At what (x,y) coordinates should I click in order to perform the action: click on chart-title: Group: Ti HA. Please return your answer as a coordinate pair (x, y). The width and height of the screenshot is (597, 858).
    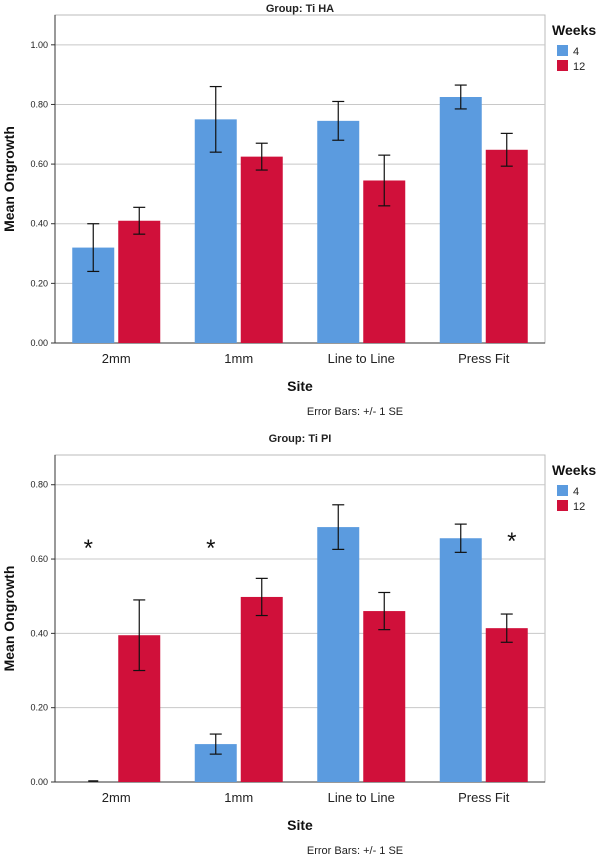
    Looking at the image, I should click on (300, 9).